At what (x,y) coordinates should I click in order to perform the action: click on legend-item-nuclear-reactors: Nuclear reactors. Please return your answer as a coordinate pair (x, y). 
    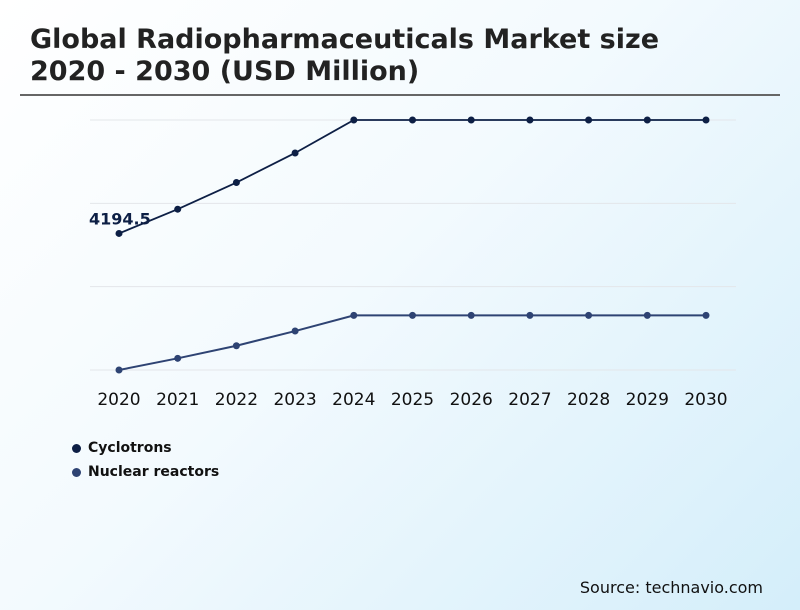
    Looking at the image, I should click on (145, 472).